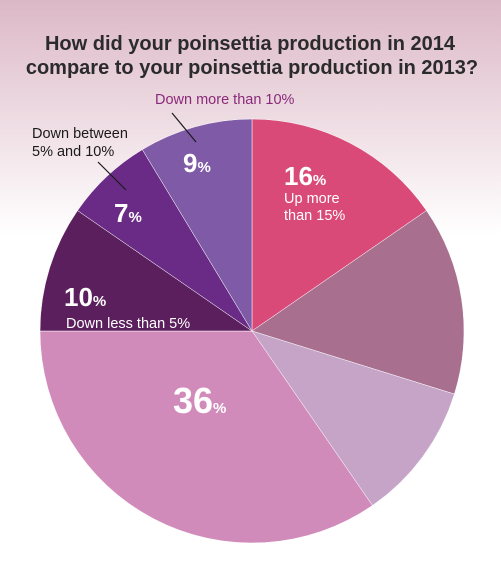  Describe the element at coordinates (184, 127) in the screenshot. I see `leader-line-down-more` at that location.